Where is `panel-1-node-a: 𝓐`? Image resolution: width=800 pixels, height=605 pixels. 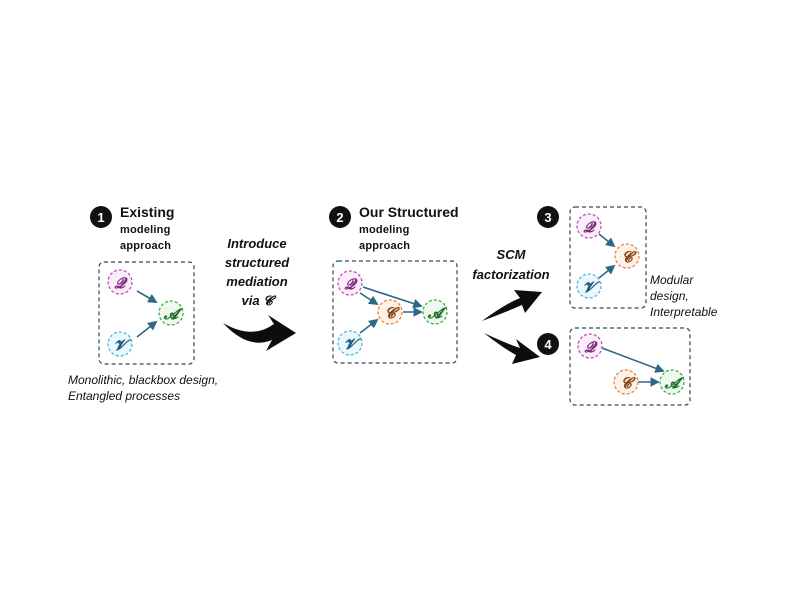
panel-1-node-a: 𝓐 is located at coordinates (171, 313).